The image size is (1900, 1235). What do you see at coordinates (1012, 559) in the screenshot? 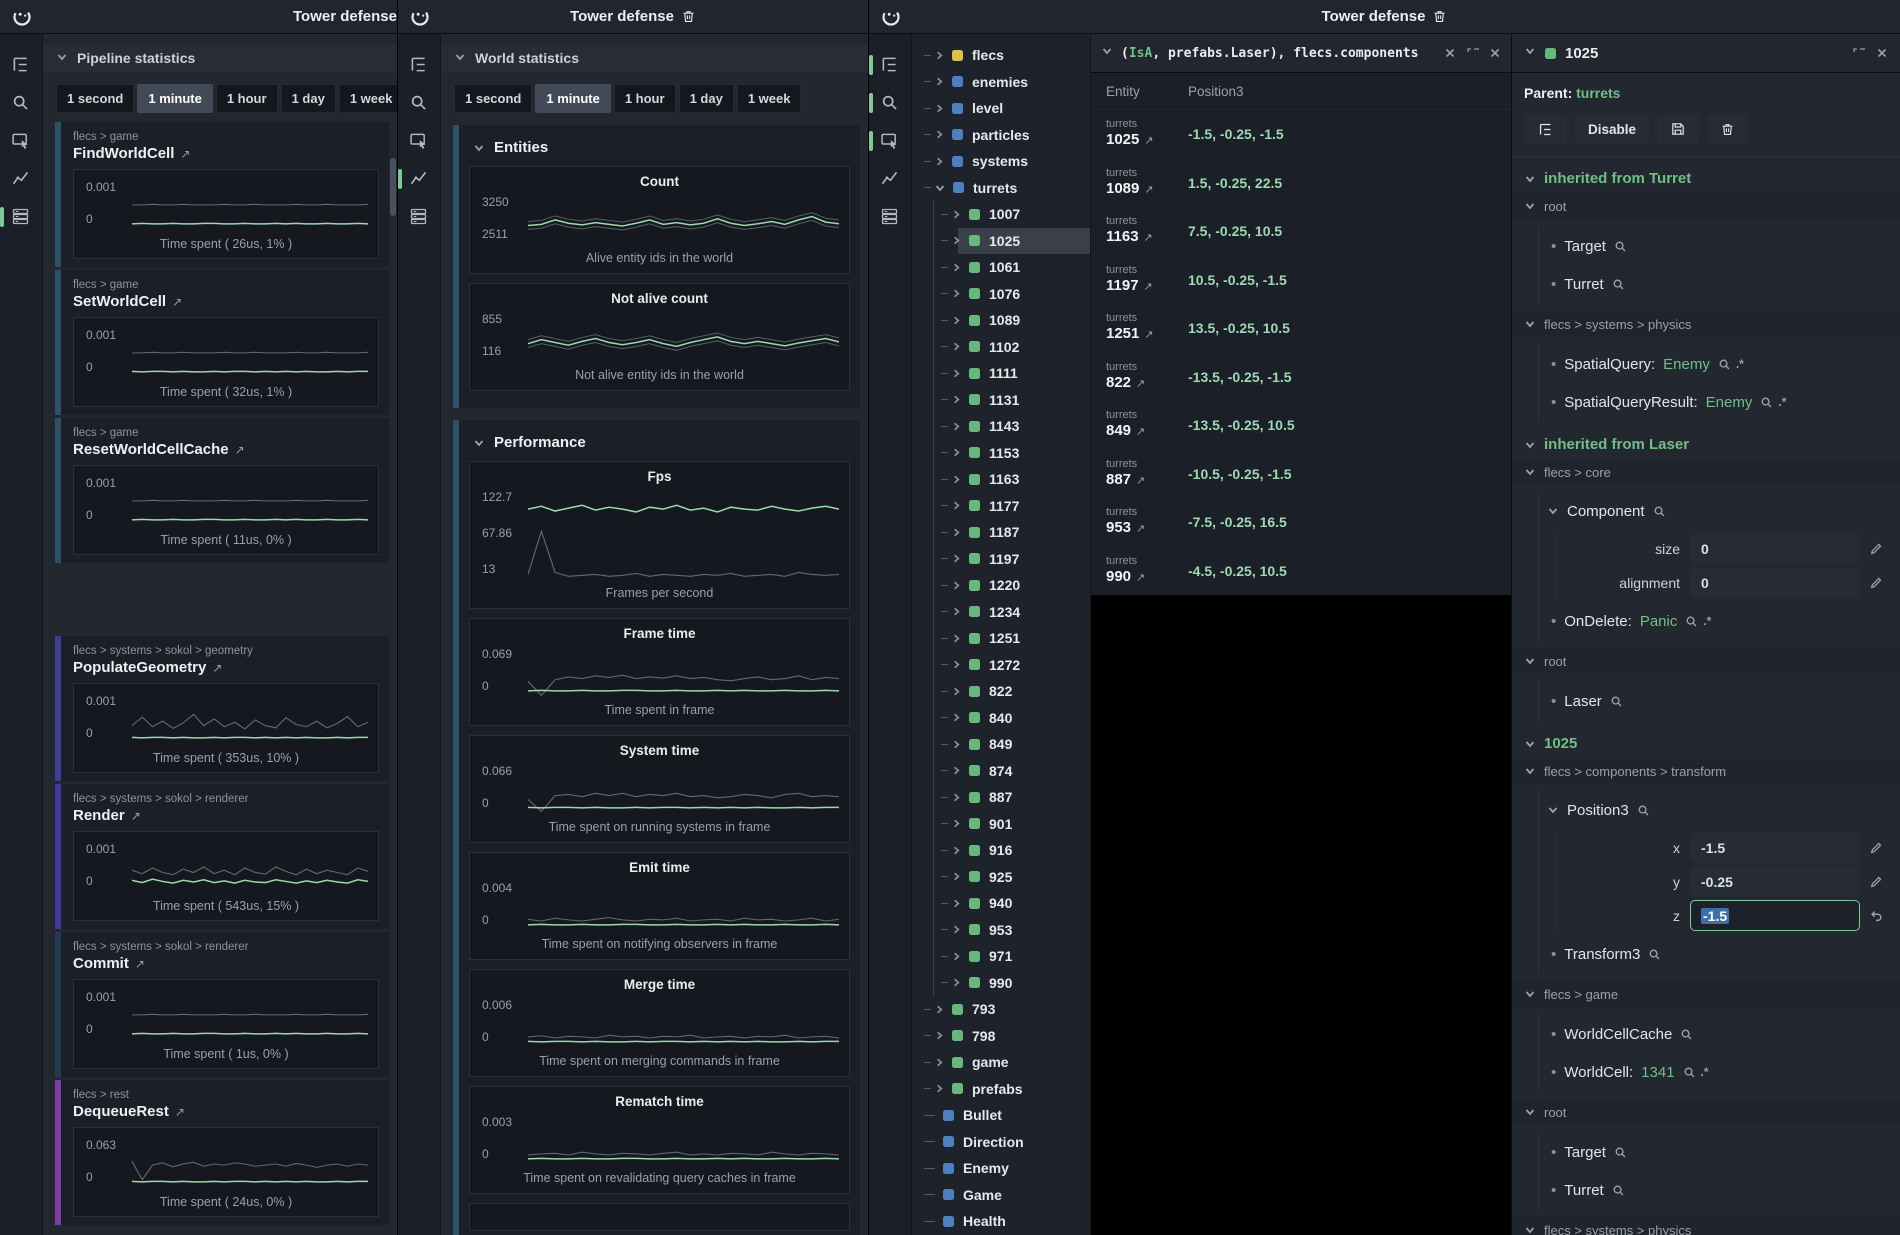
I see `tree-item-1197: 1197` at bounding box center [1012, 559].